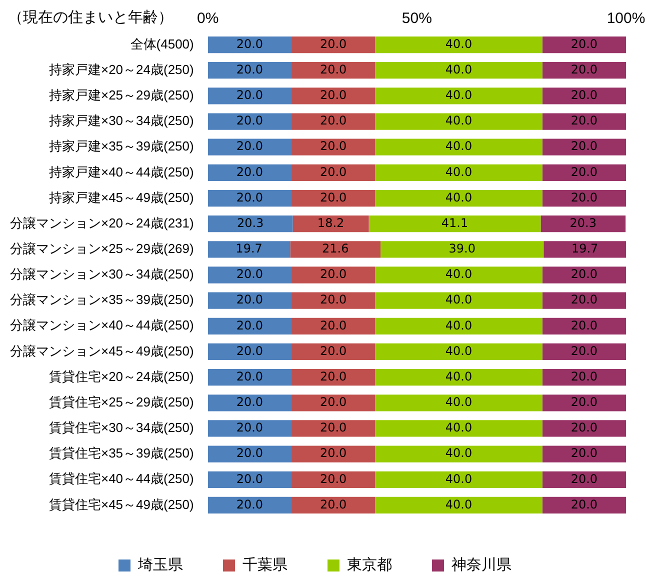 The width and height of the screenshot is (660, 583). What do you see at coordinates (102, 350) in the screenshot?
I see `y-tick-label: 分譲マンション×45～49歳(250)` at bounding box center [102, 350].